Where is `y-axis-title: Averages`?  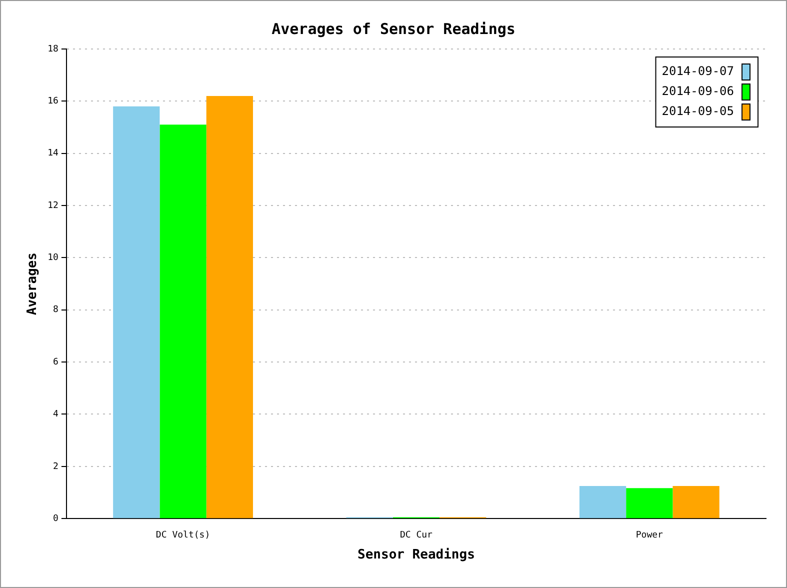 y-axis-title: Averages is located at coordinates (32, 284).